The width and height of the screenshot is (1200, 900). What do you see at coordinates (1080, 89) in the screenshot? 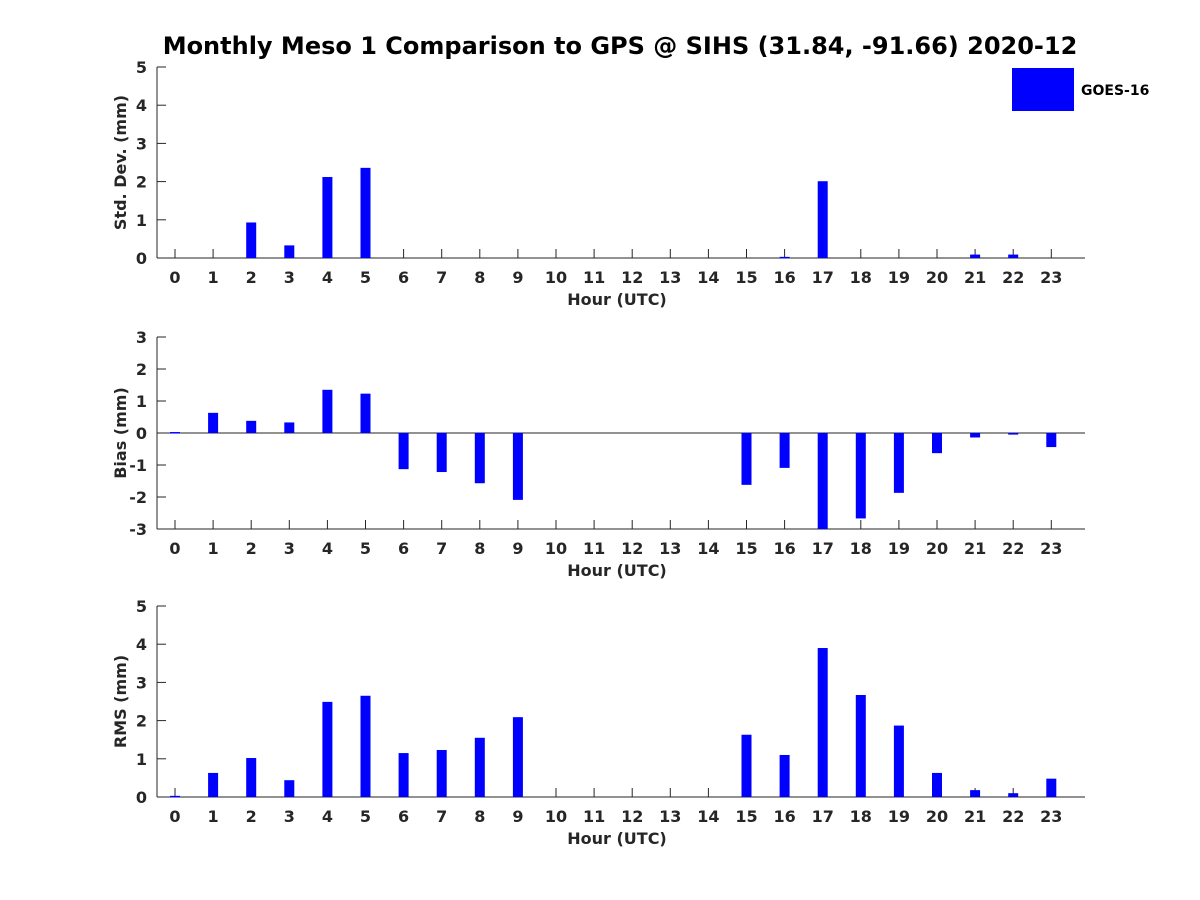
I see `legend: GOES-16` at bounding box center [1080, 89].